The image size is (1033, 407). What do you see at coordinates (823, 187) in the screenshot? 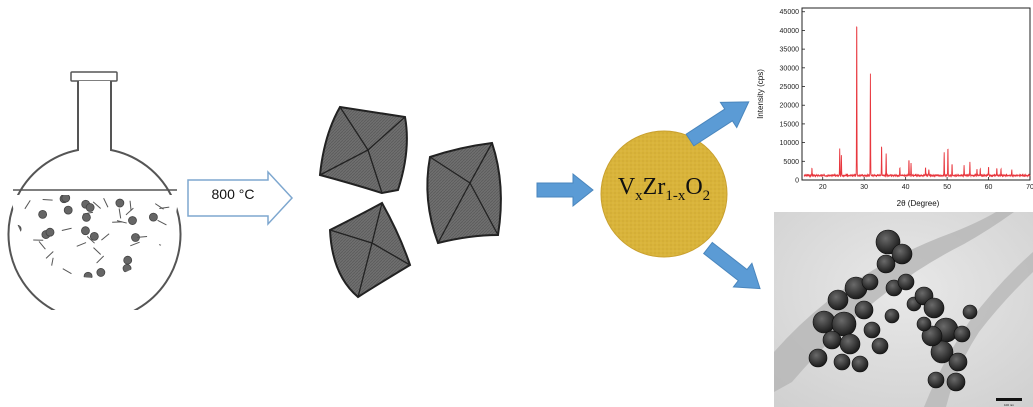
I see `xrd-x-tick-label: 20` at bounding box center [823, 187].